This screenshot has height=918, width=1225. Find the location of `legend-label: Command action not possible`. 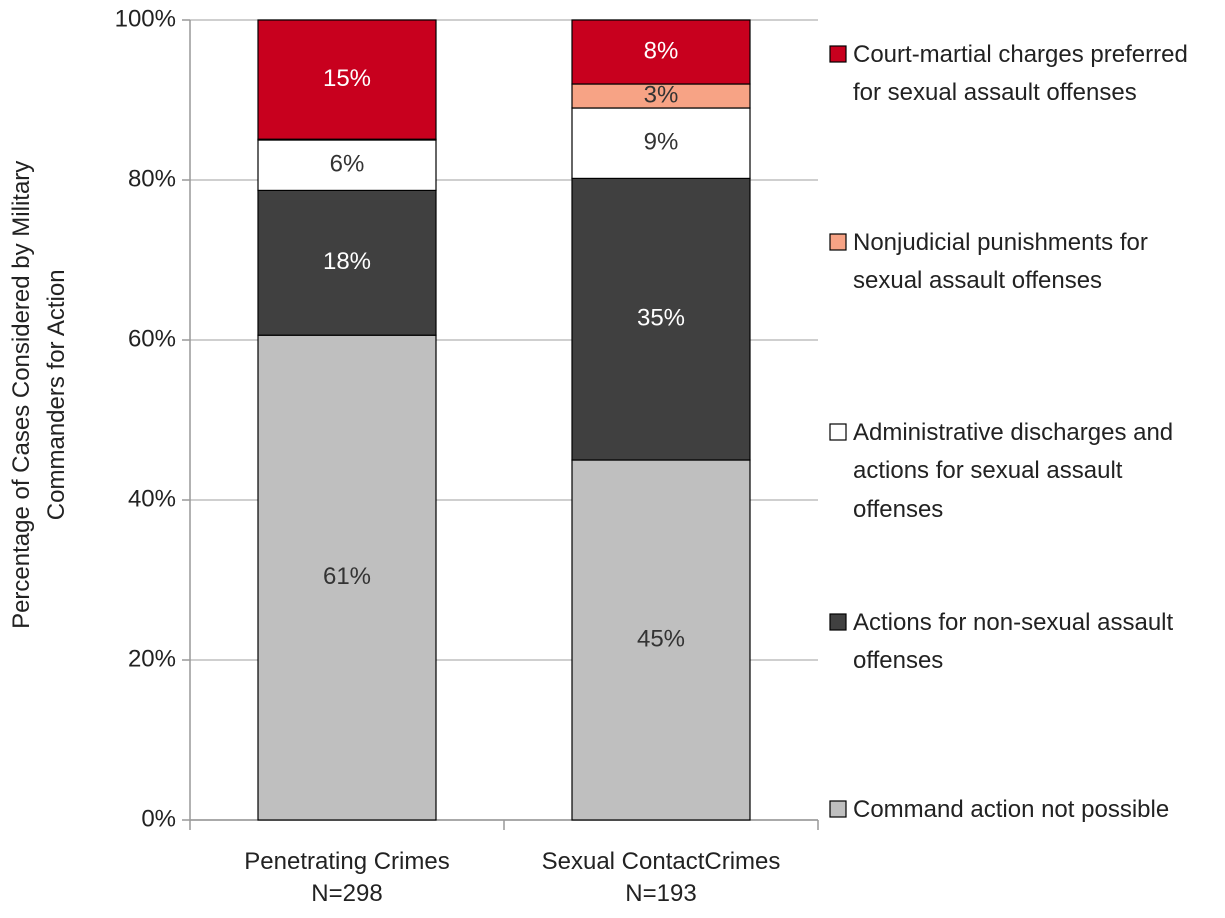

legend-label: Command action not possible is located at coordinates (1011, 809).